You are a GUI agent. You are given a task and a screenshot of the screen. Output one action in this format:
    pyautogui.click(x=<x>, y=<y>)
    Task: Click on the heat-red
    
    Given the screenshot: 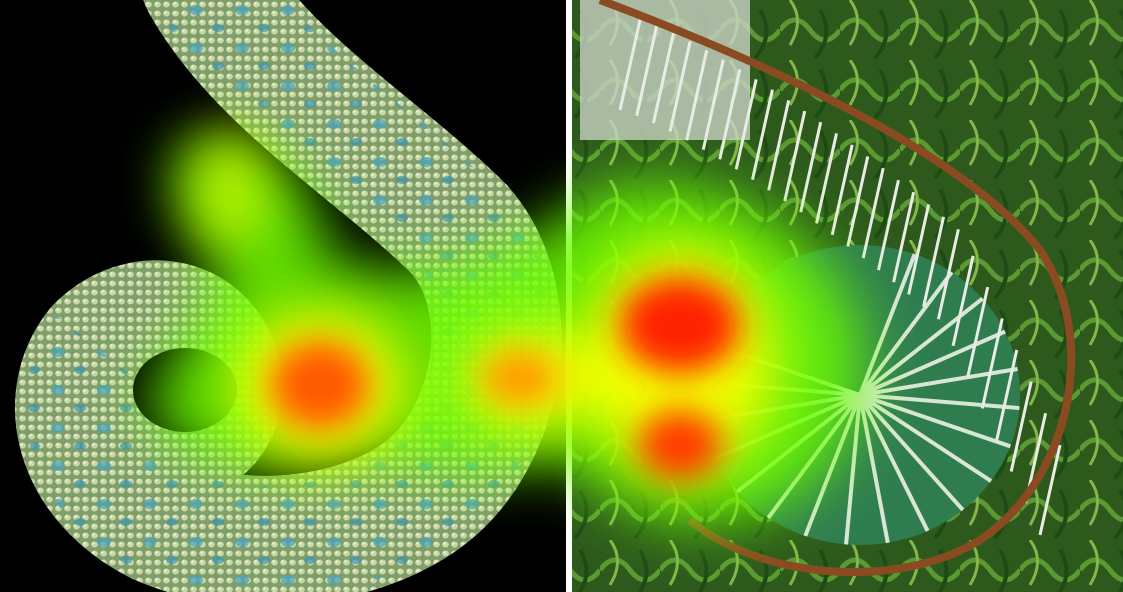 What is the action you would take?
    pyautogui.click(x=505, y=378)
    